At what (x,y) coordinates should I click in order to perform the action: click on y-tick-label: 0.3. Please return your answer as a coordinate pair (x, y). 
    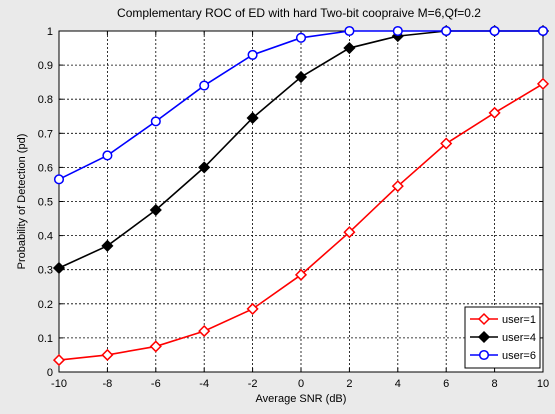
    Looking at the image, I should click on (45, 271).